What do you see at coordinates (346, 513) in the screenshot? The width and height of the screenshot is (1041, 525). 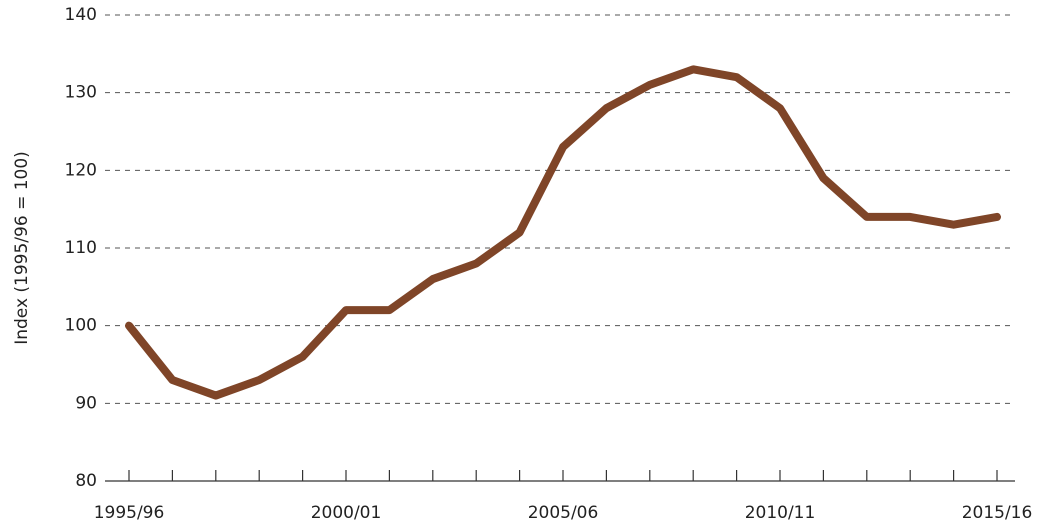 I see `x-tick-label: 2000/01` at bounding box center [346, 513].